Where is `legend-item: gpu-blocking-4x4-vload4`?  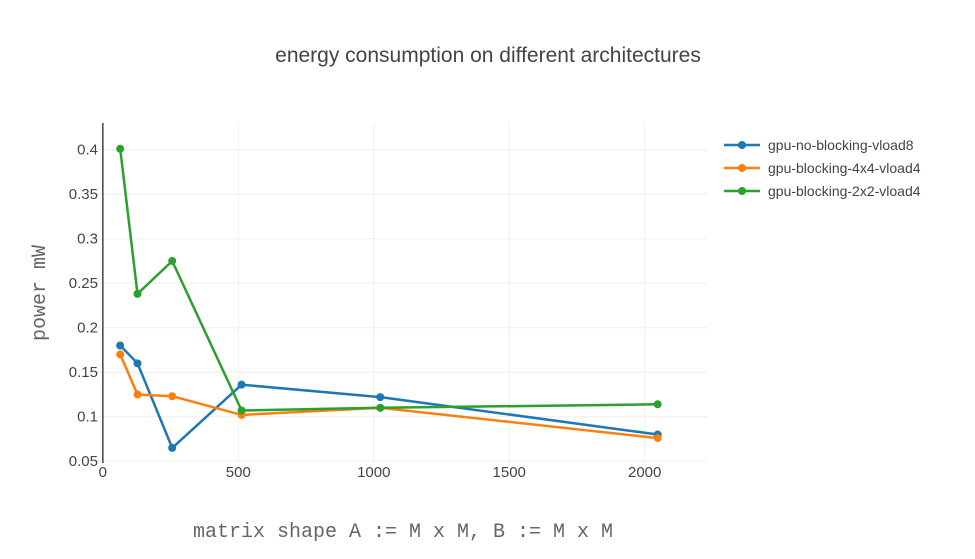
legend-item: gpu-blocking-4x4-vload4 is located at coordinates (822, 168).